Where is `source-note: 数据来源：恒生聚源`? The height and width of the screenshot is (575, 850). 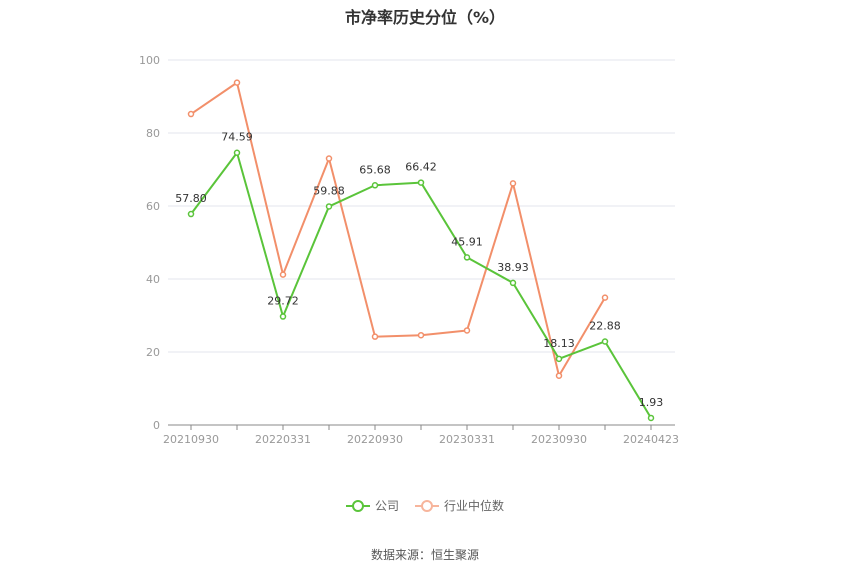
source-note: 数据来源：恒生聚源 is located at coordinates (424, 555).